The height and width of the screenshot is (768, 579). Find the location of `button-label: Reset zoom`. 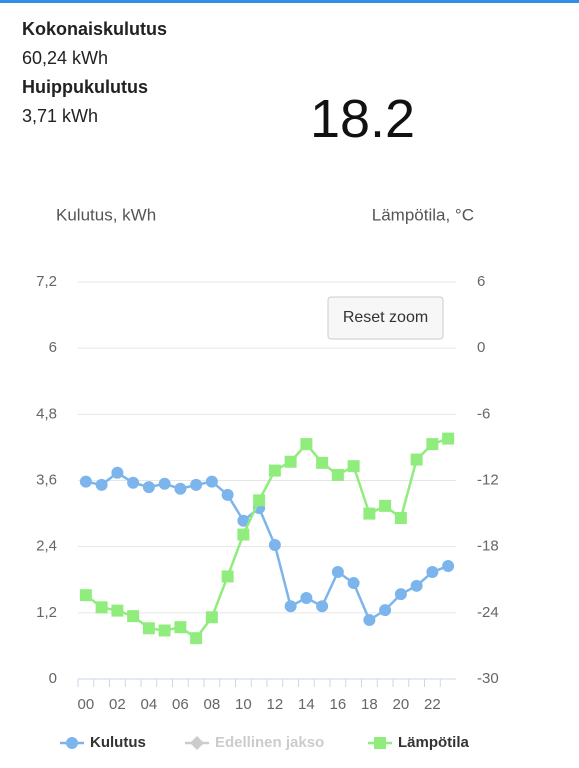

button-label: Reset zoom is located at coordinates (385, 317).